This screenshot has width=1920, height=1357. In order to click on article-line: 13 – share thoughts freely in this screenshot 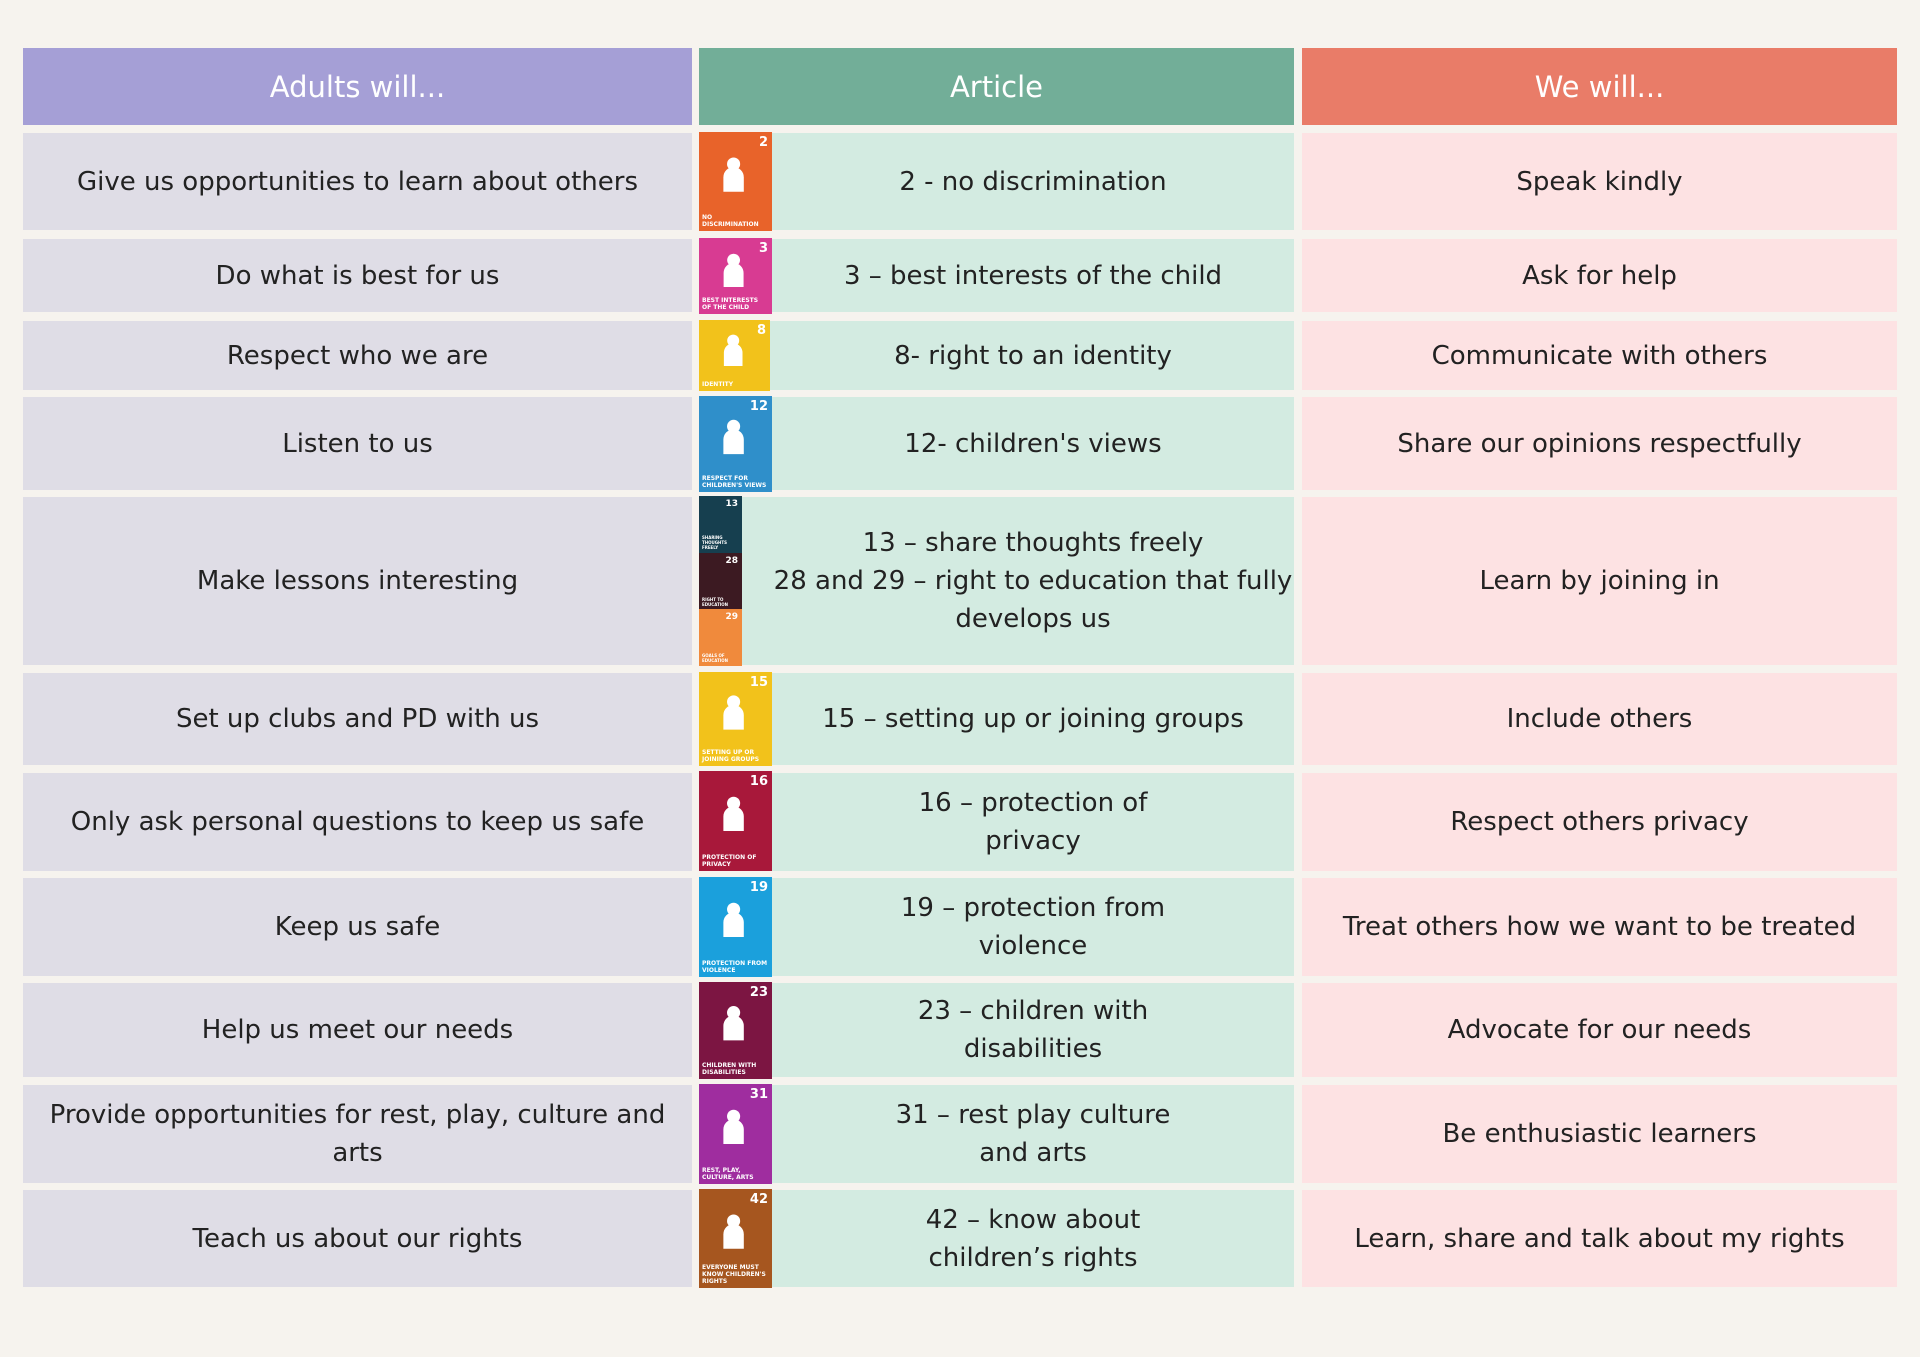, I will do `click(1033, 543)`.